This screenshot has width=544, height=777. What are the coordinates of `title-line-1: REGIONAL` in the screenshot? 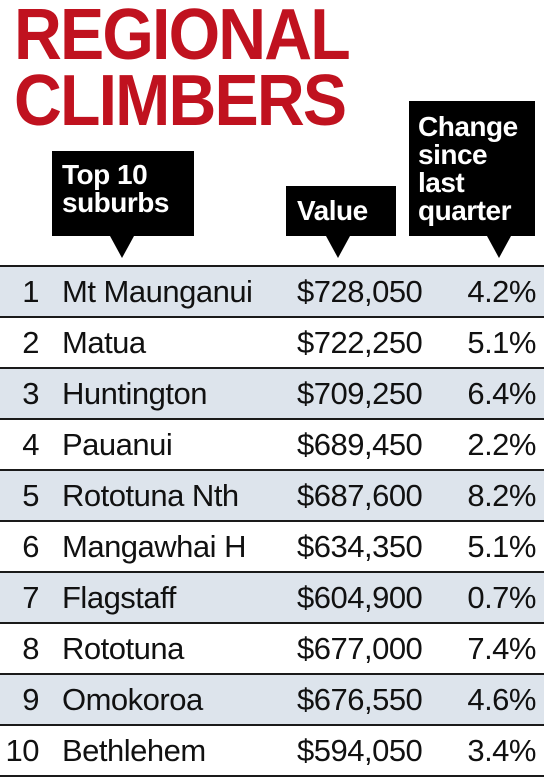 It's located at (182, 37).